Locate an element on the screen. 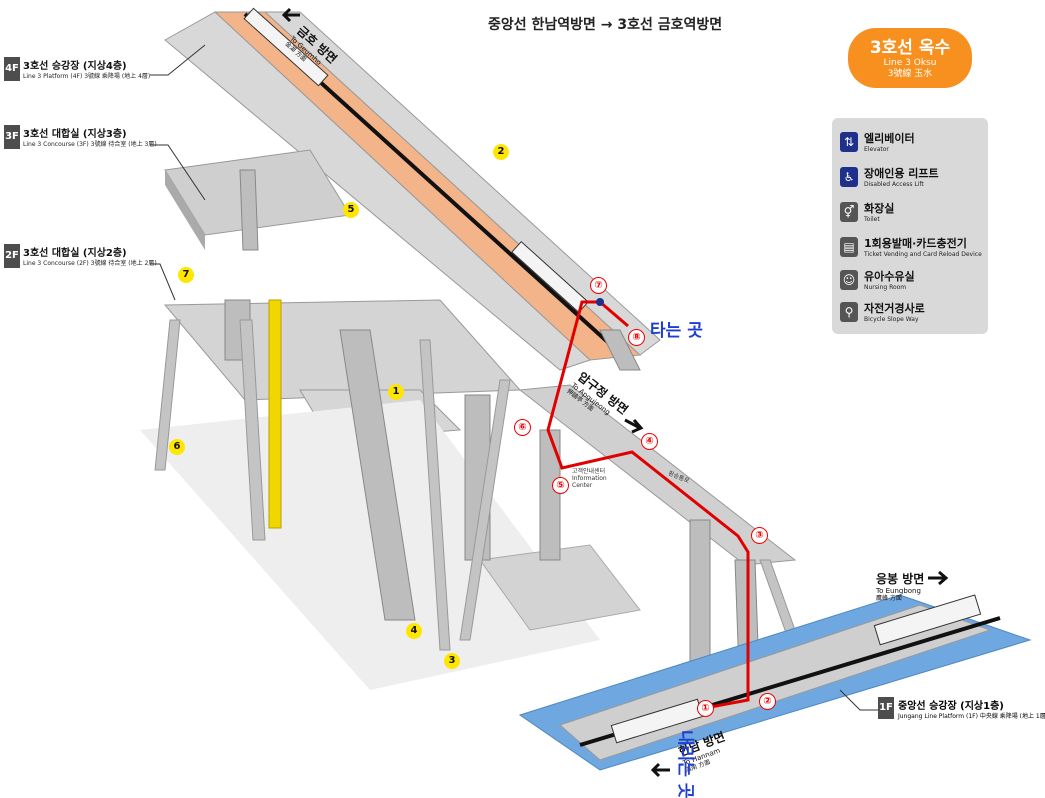  floor-tag: 2F is located at coordinates (12, 256).